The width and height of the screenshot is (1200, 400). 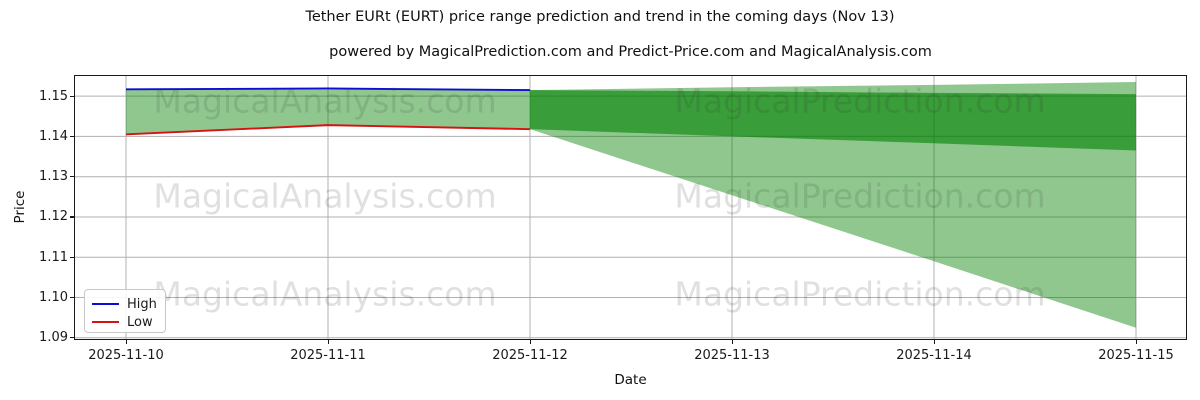 I want to click on x-axis-label: Date, so click(x=630, y=380).